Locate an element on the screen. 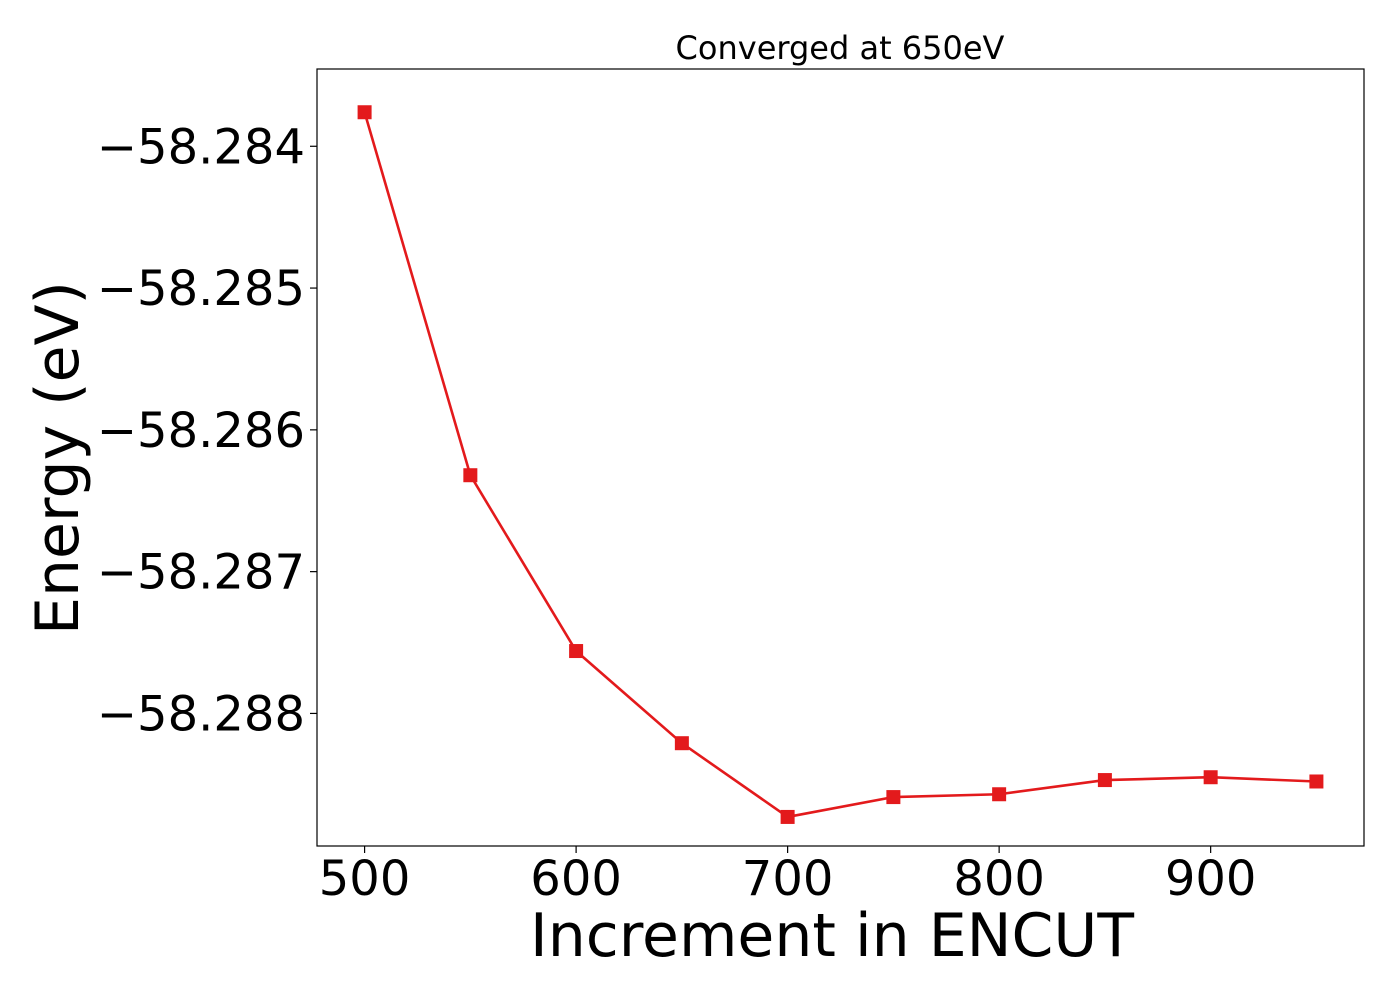 Image resolution: width=1400 pixels, height=1000 pixels. x-axis: 500 600 700 800 900 is located at coordinates (788, 876).